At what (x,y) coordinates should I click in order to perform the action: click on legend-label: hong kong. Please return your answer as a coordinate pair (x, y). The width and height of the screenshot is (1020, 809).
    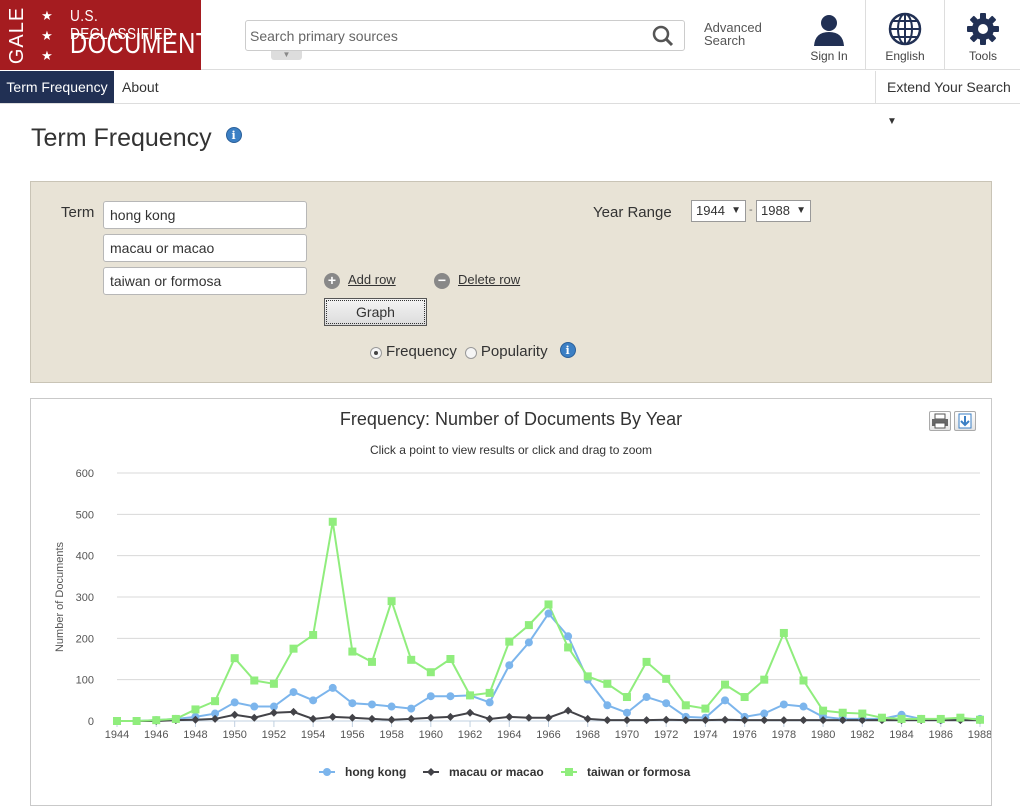
    Looking at the image, I should click on (375, 772).